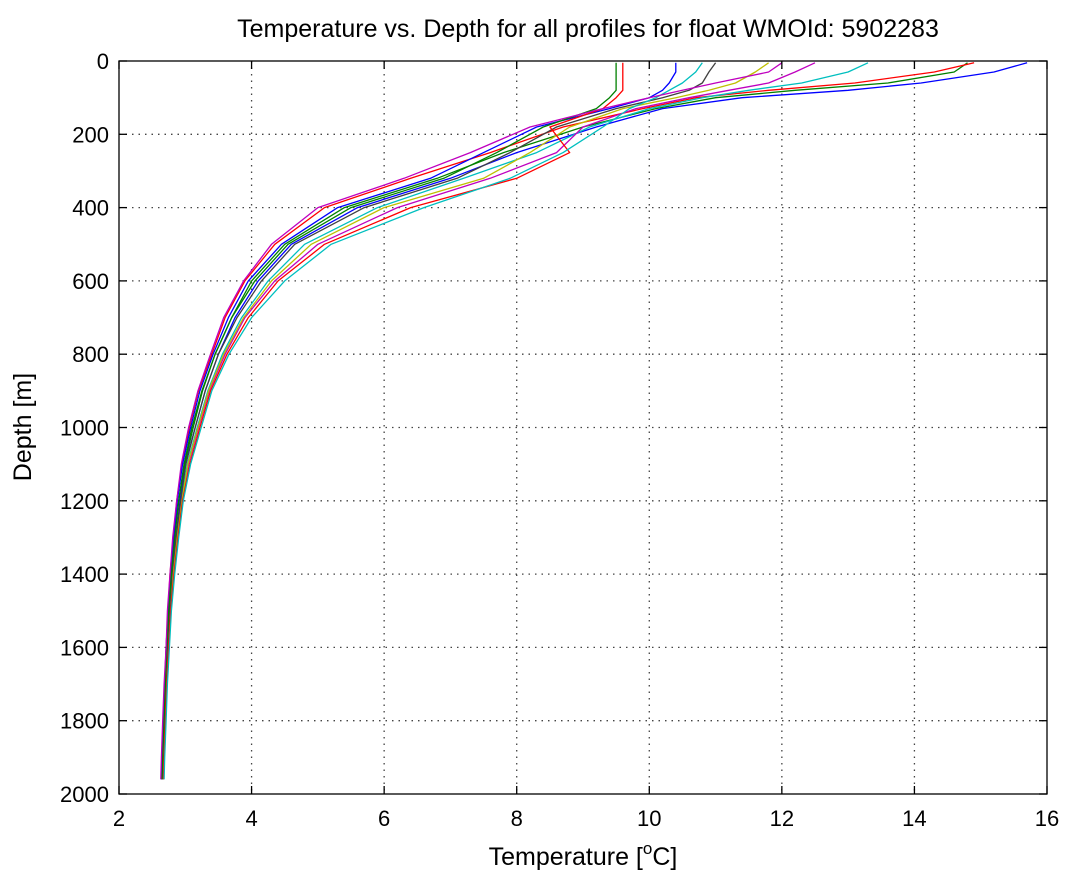  What do you see at coordinates (90, 354) in the screenshot?
I see `y-tick-label: 800` at bounding box center [90, 354].